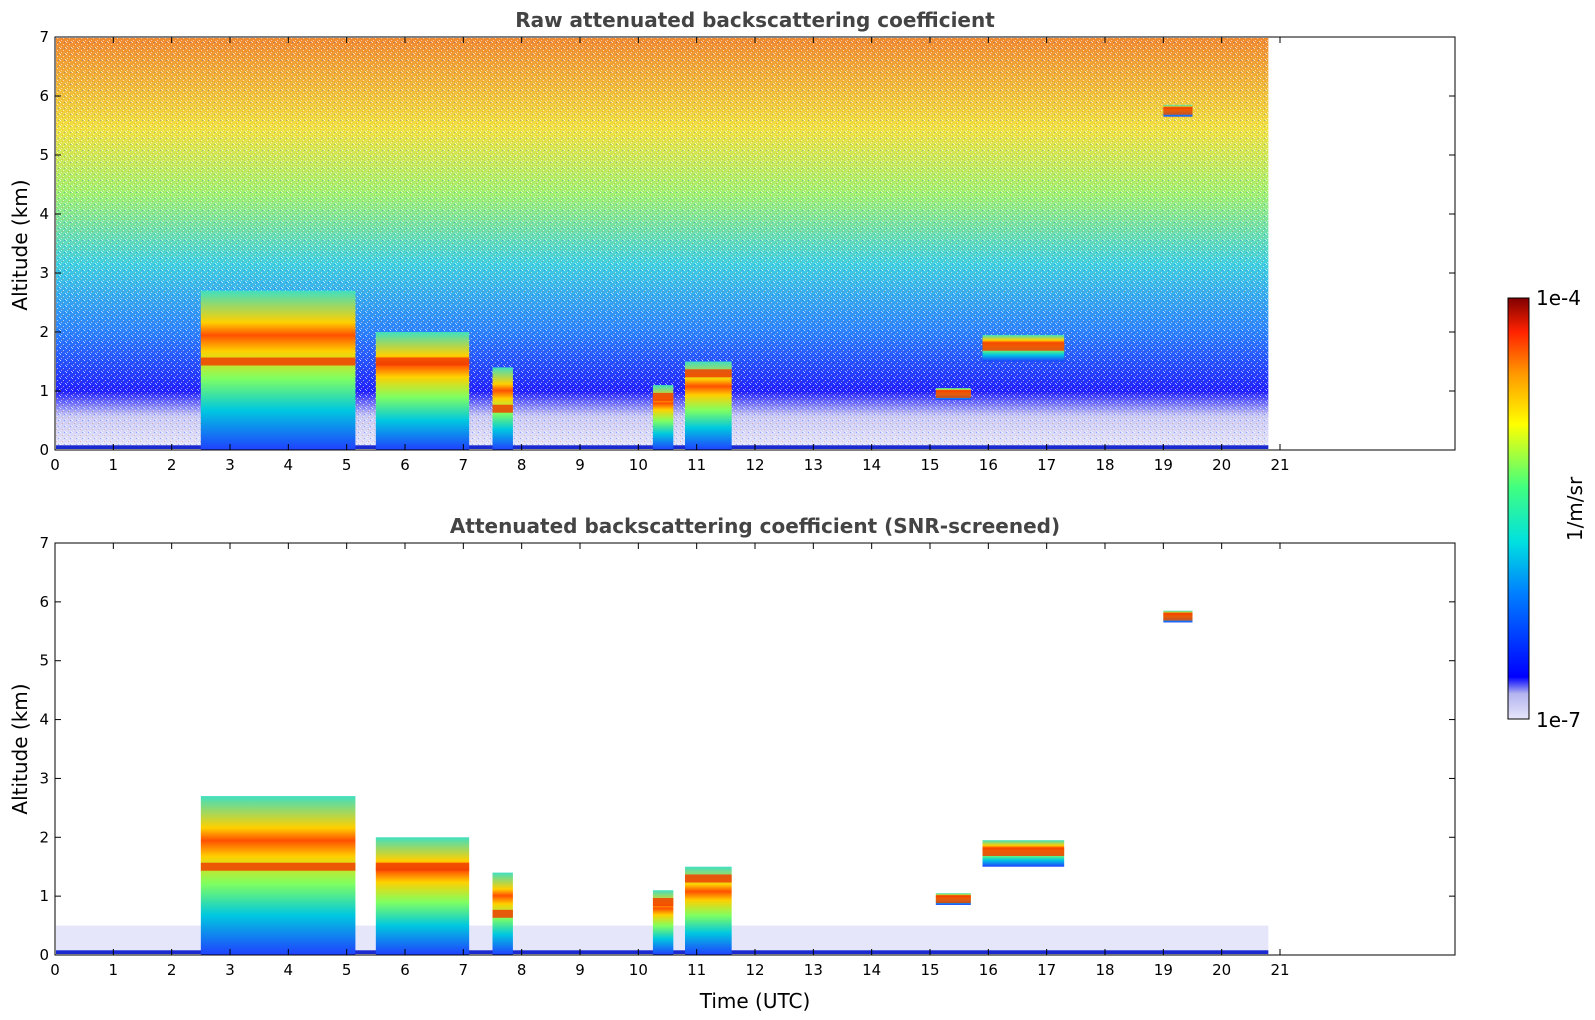 The width and height of the screenshot is (1595, 1020). I want to click on colorbar-gradient, so click(1518, 508).